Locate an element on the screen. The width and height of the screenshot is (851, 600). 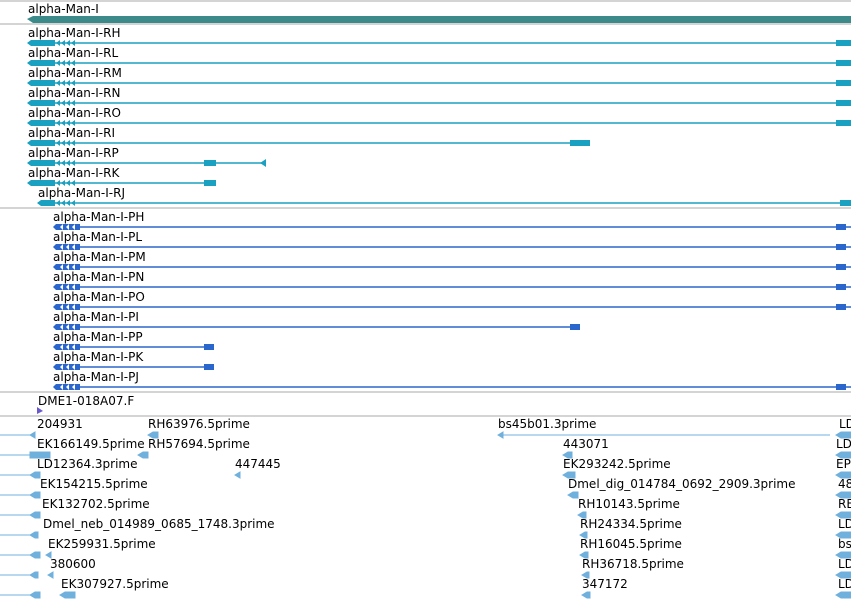
est-label: EK132702.5prime is located at coordinates (96, 504).